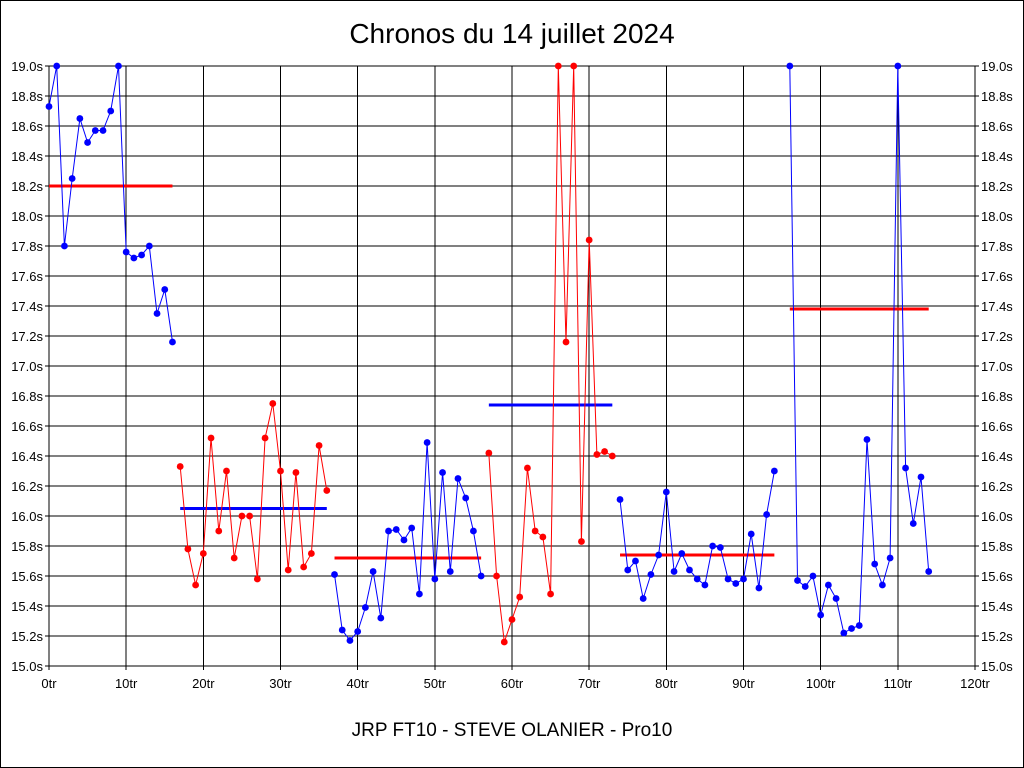 This screenshot has height=768, width=1024. I want to click on y-tick-label-right: 18.2s, so click(997, 186).